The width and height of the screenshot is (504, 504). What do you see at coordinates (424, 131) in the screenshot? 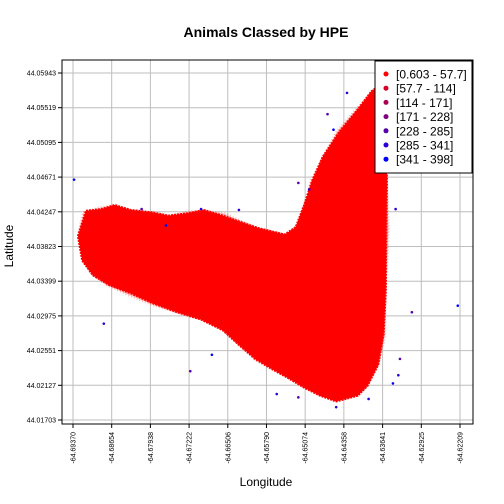
I see `legend-label: [228 - 285]` at bounding box center [424, 131].